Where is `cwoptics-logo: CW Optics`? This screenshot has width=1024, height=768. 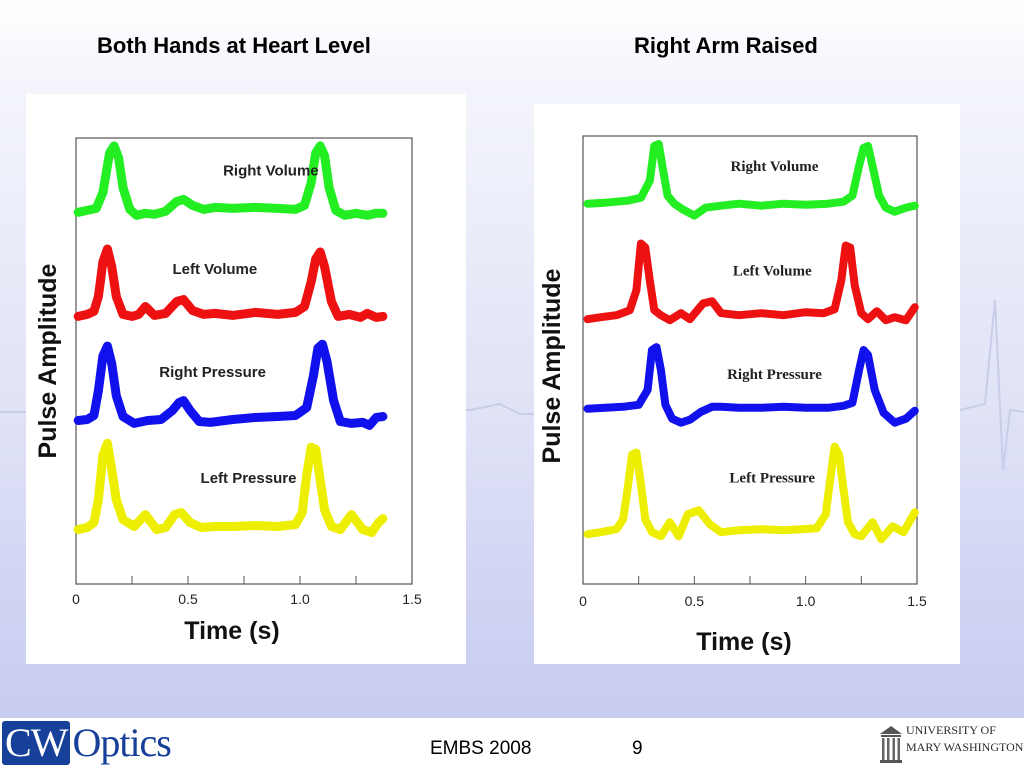 cwoptics-logo: CW Optics is located at coordinates (87, 743).